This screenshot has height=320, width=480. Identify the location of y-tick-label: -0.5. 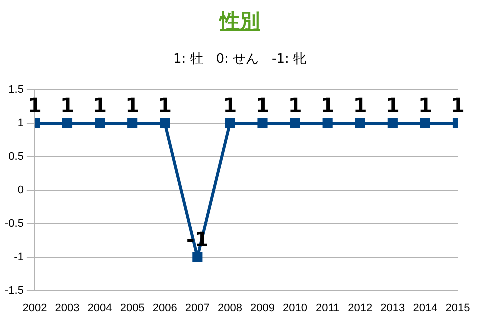
(14, 224).